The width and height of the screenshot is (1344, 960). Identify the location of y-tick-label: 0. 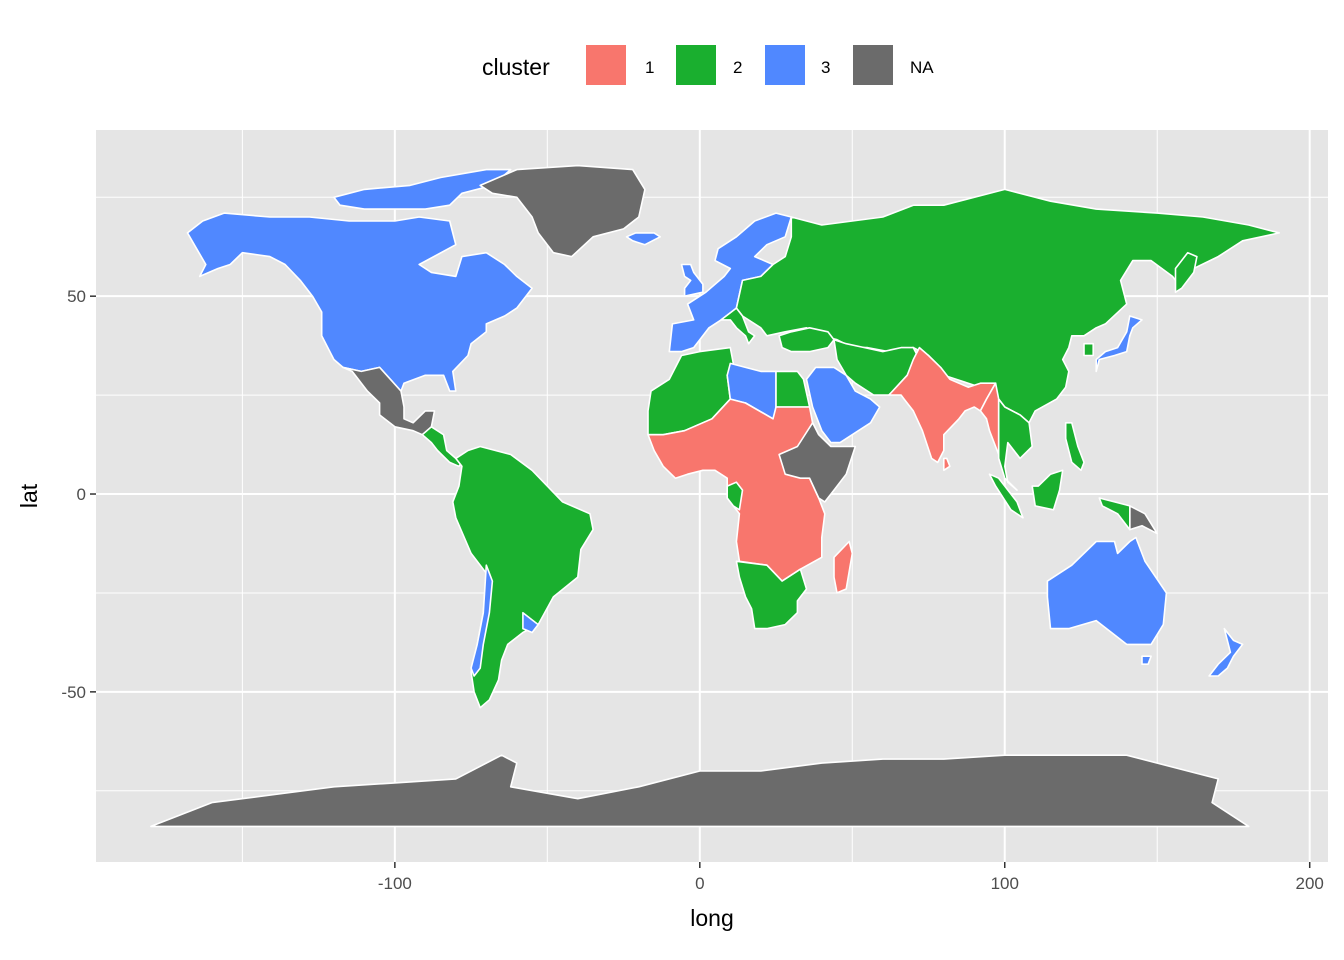
(81, 494).